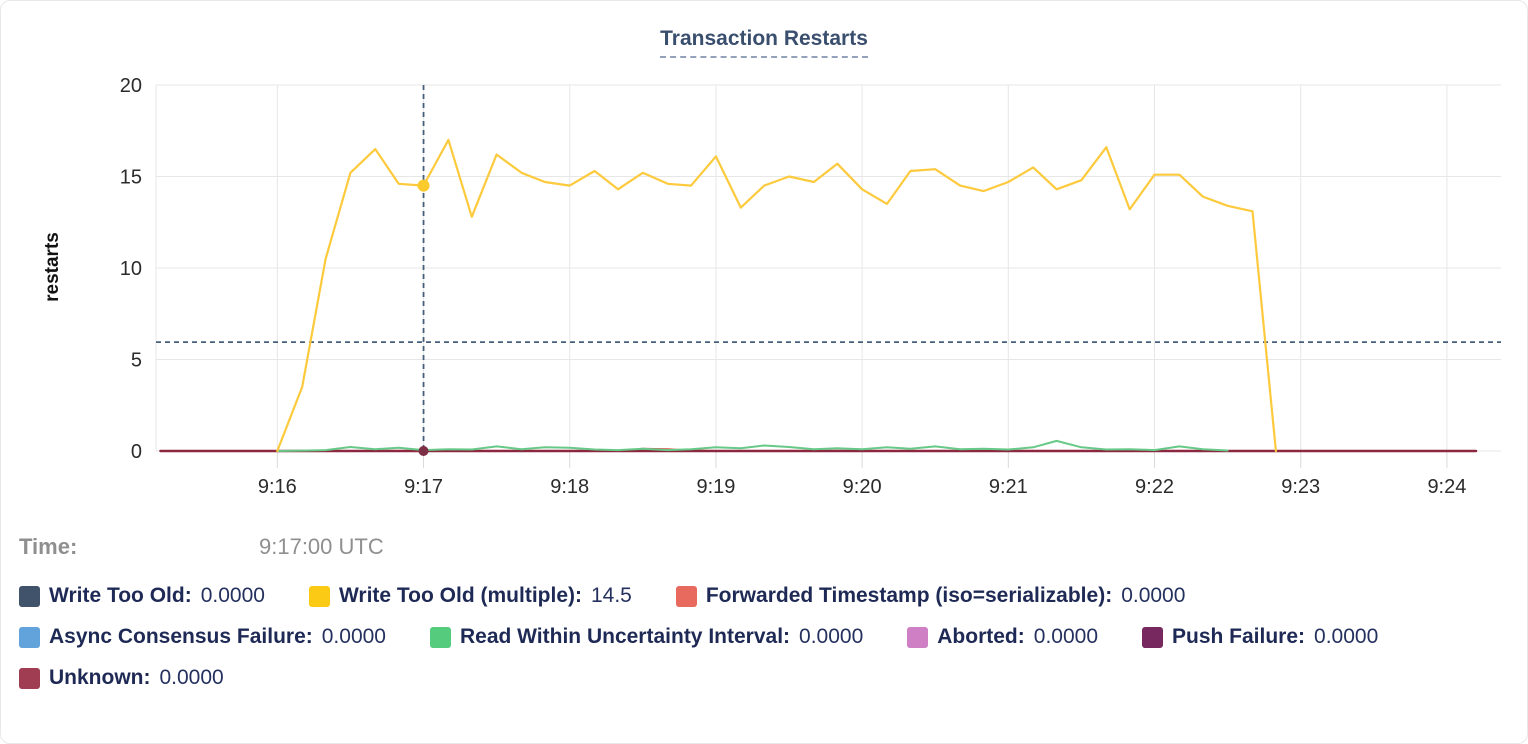  Describe the element at coordinates (715, 487) in the screenshot. I see `x-tick-label: 9:19` at that location.